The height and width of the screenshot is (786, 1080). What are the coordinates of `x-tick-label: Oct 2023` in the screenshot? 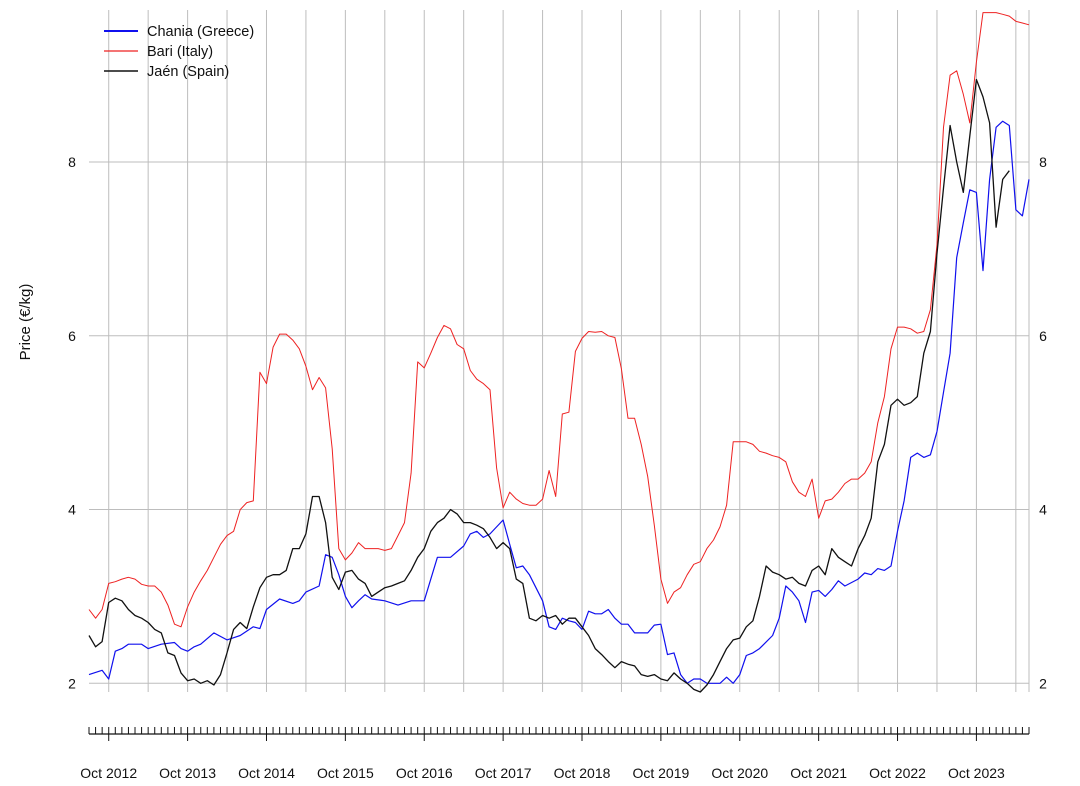 It's located at (976, 773).